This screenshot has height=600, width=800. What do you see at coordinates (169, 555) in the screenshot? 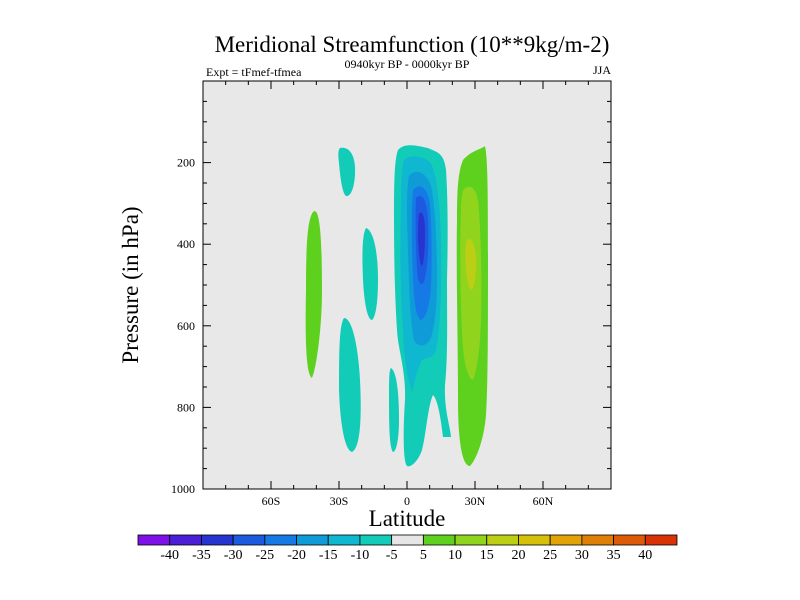
I see `colorbar-label: -40` at bounding box center [169, 555].